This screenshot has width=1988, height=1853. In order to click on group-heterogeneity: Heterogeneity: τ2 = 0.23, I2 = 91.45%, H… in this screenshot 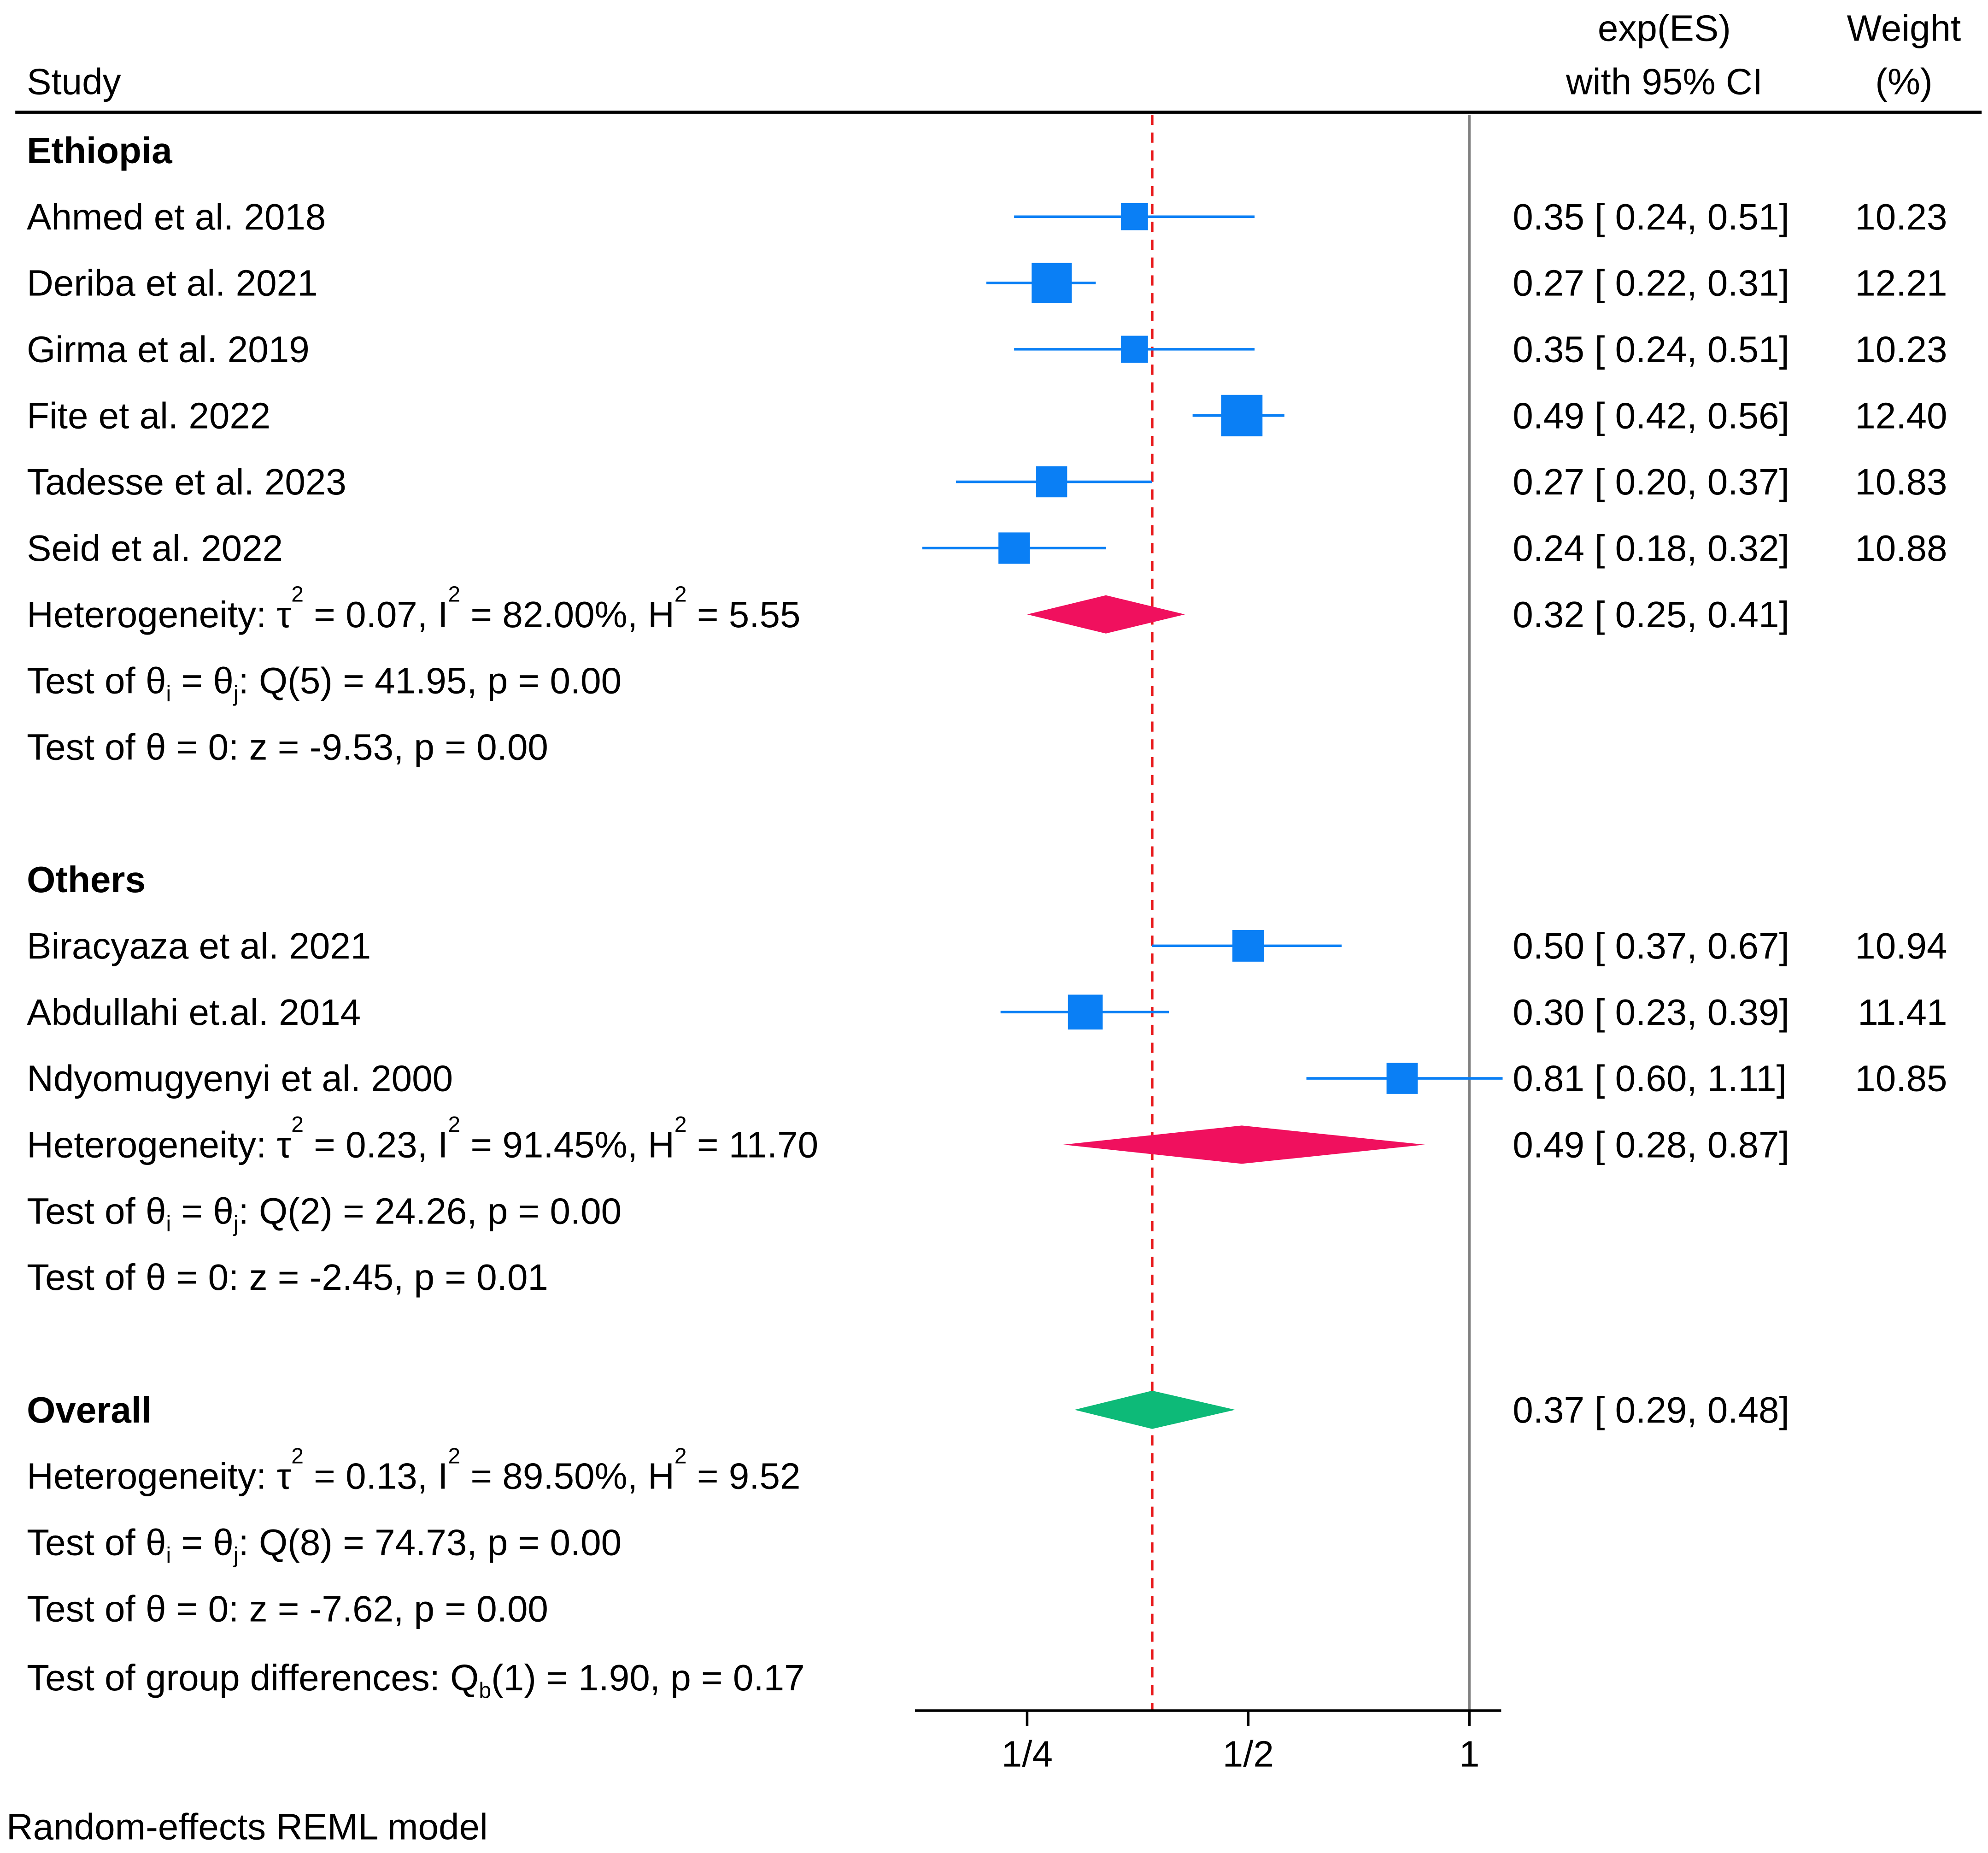, I will do `click(423, 1138)`.